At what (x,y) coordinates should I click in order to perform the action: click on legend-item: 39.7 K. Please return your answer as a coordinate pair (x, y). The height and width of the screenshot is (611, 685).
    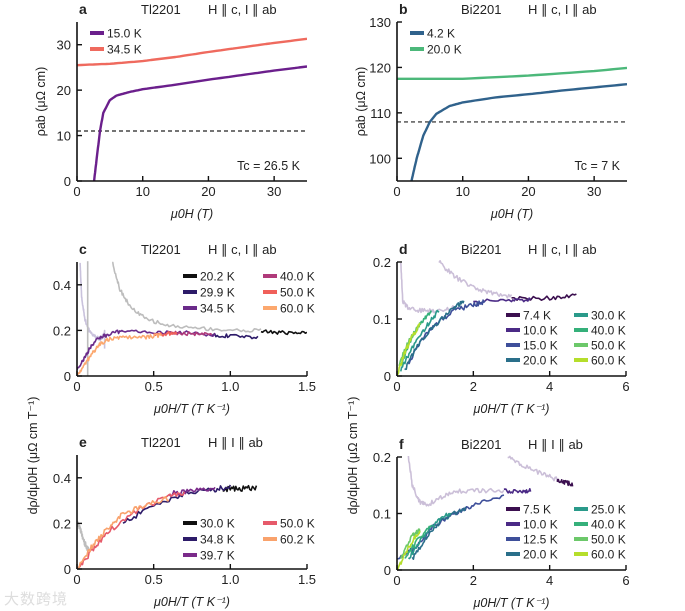
    Looking at the image, I should click on (209, 556).